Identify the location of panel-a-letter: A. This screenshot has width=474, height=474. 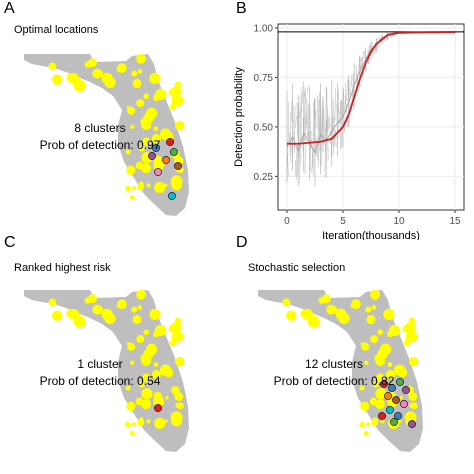
(9, 8).